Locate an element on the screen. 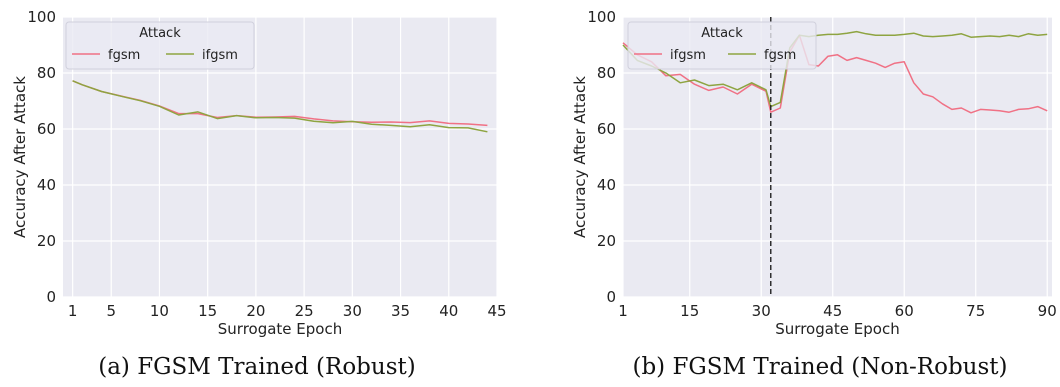  x-tick-label: 35 is located at coordinates (400, 311).